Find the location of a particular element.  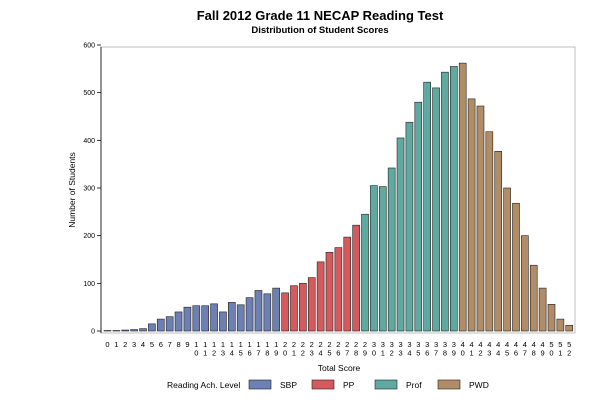

x-axis-label: Total Score is located at coordinates (339, 368).